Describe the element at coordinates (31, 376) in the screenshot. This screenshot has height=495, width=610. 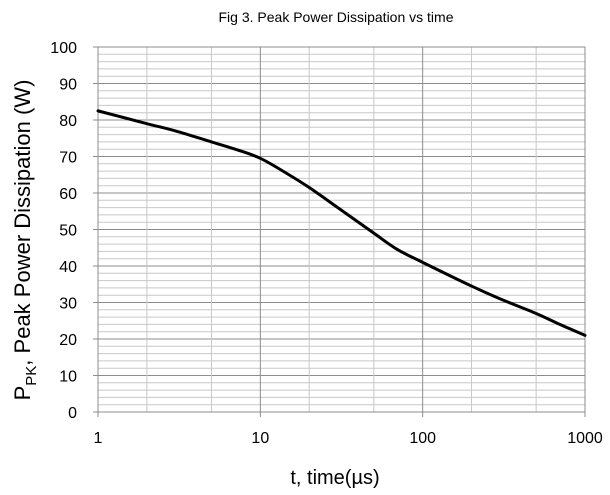
I see `y-axis-label-subscript: PK` at that location.